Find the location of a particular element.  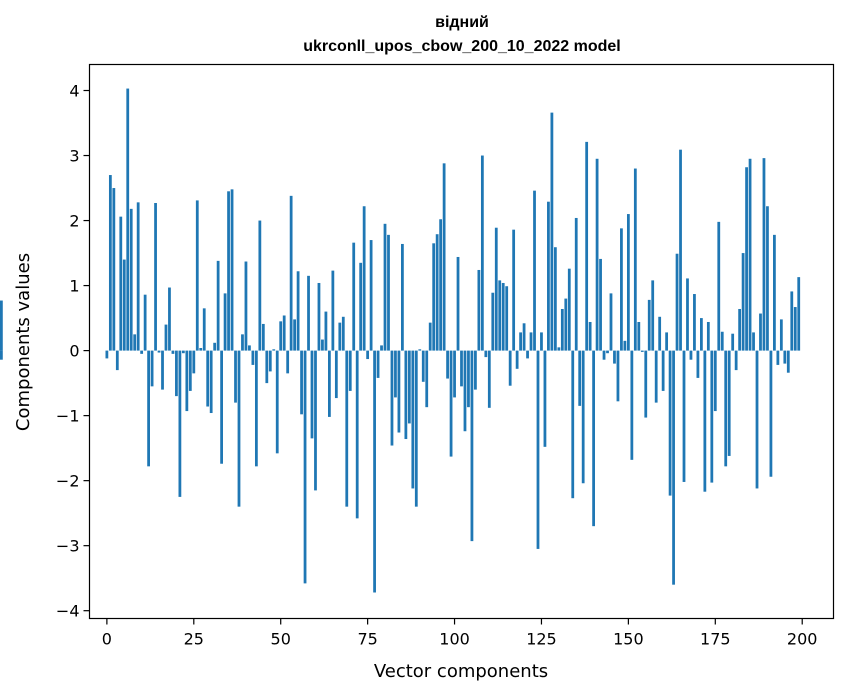

x-axis-label: Vector components is located at coordinates (461, 671).